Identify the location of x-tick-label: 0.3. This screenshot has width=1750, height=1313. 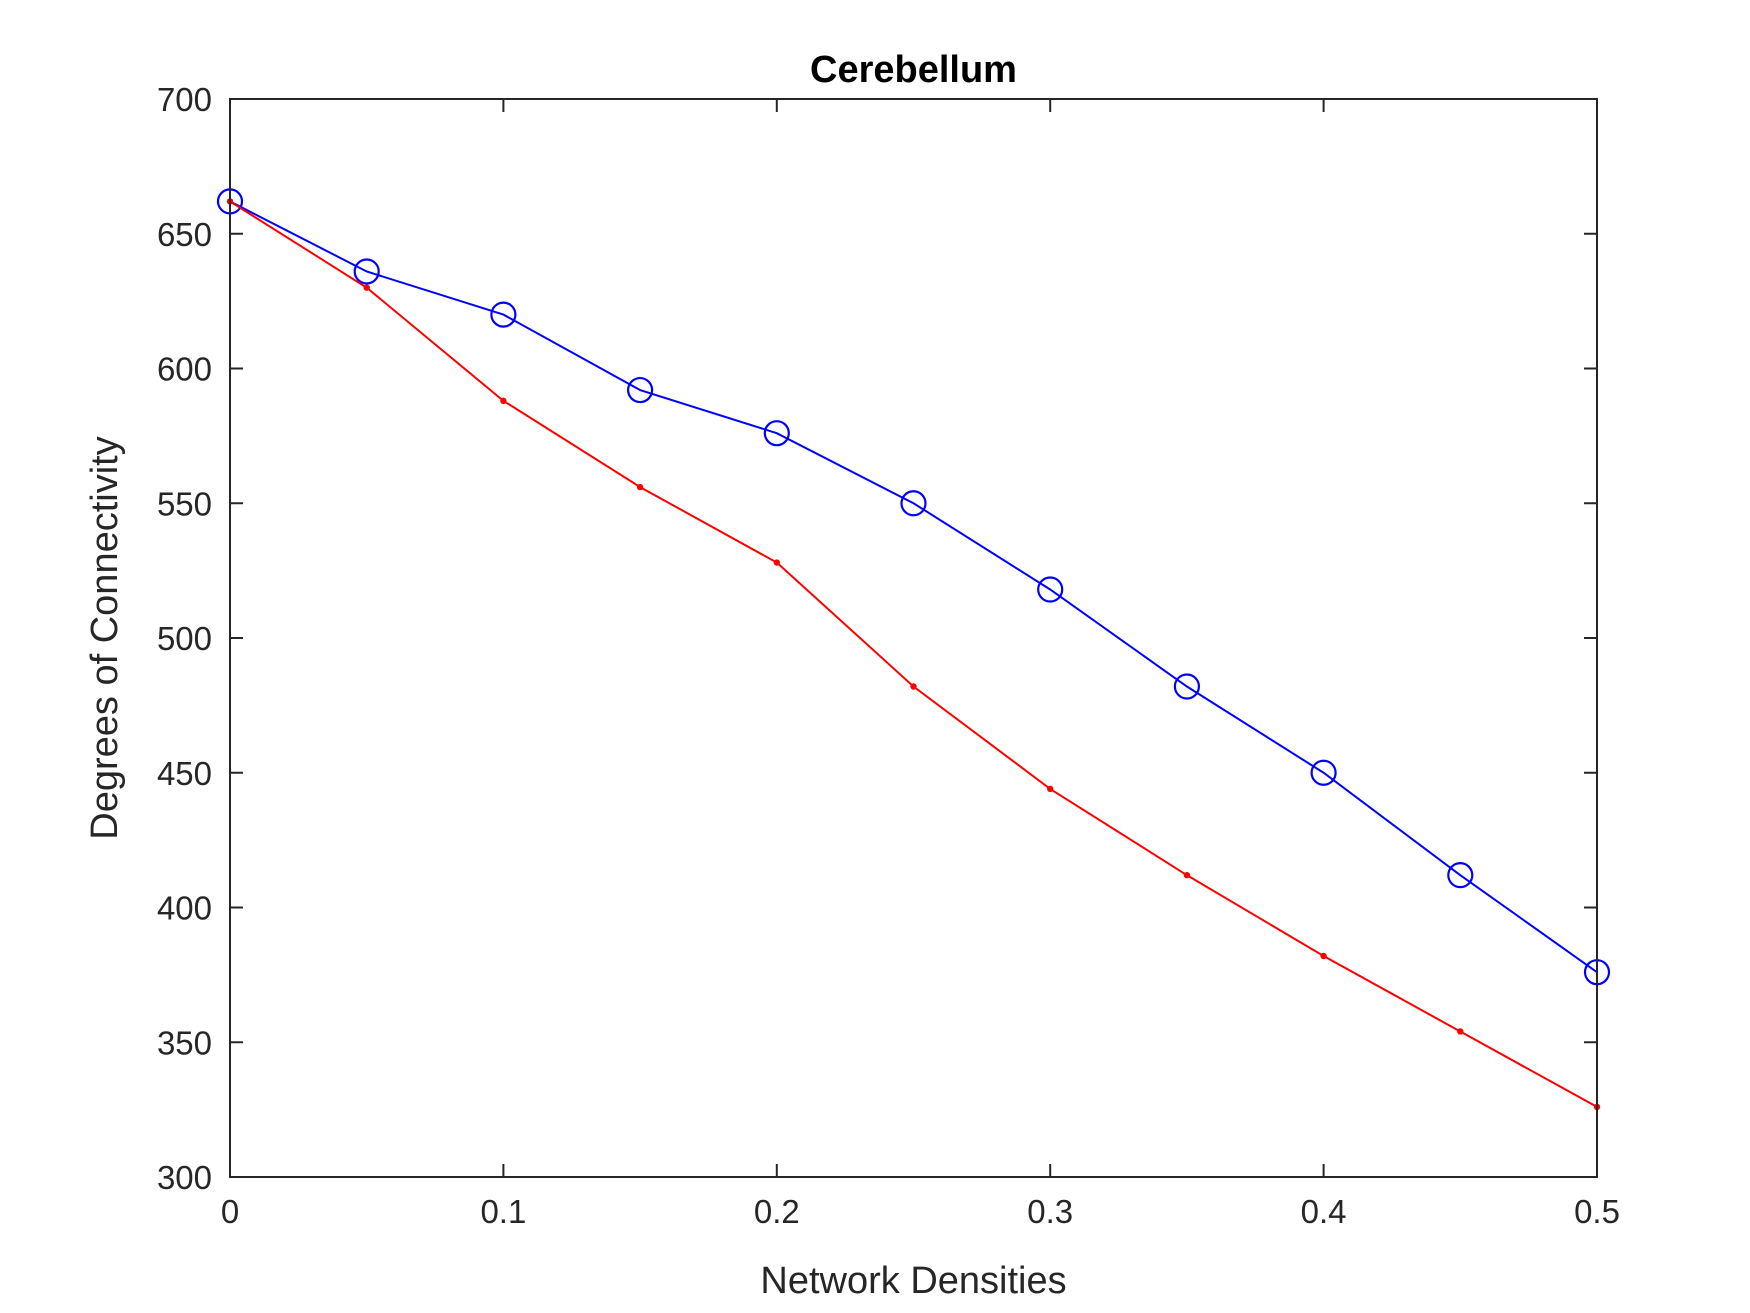
(1050, 1211).